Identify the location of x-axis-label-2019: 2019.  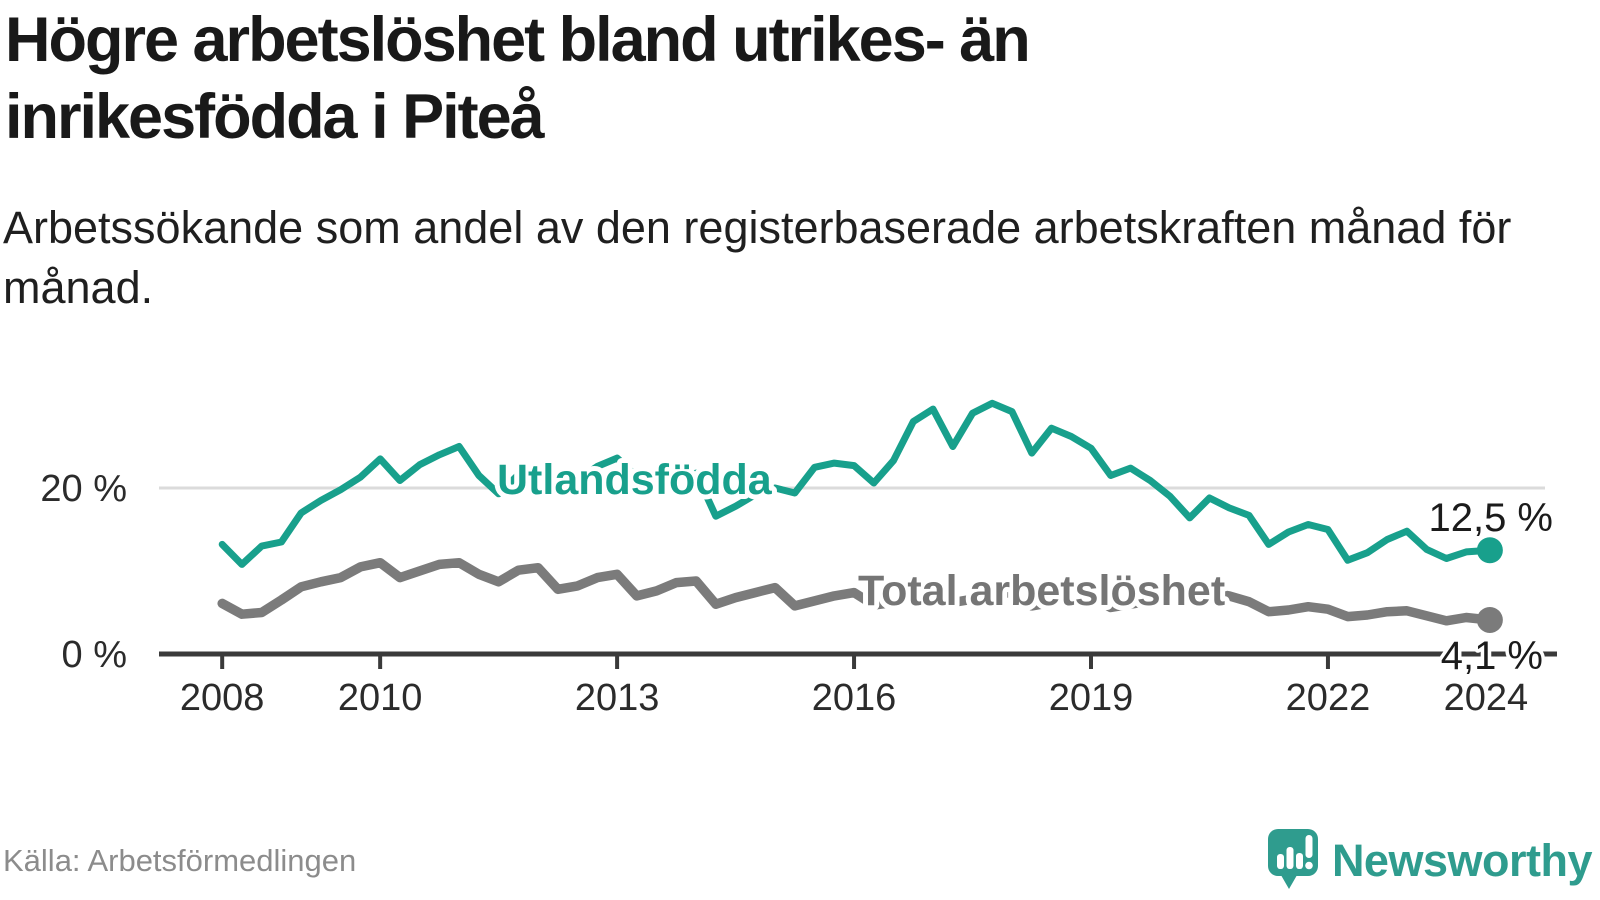
(1091, 698).